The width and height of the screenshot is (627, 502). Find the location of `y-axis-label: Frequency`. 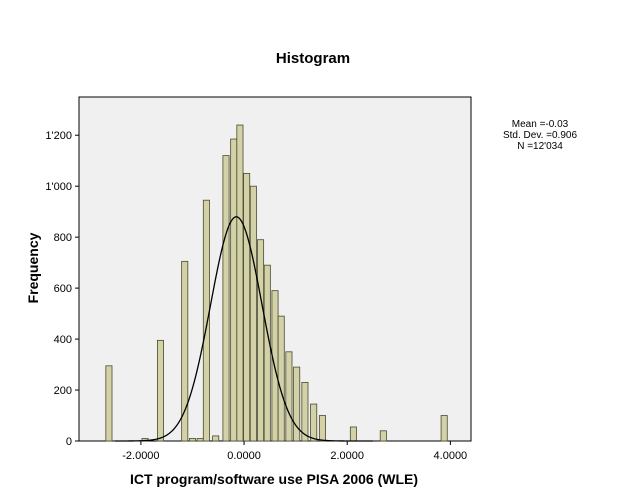

y-axis-label: Frequency is located at coordinates (33, 267).